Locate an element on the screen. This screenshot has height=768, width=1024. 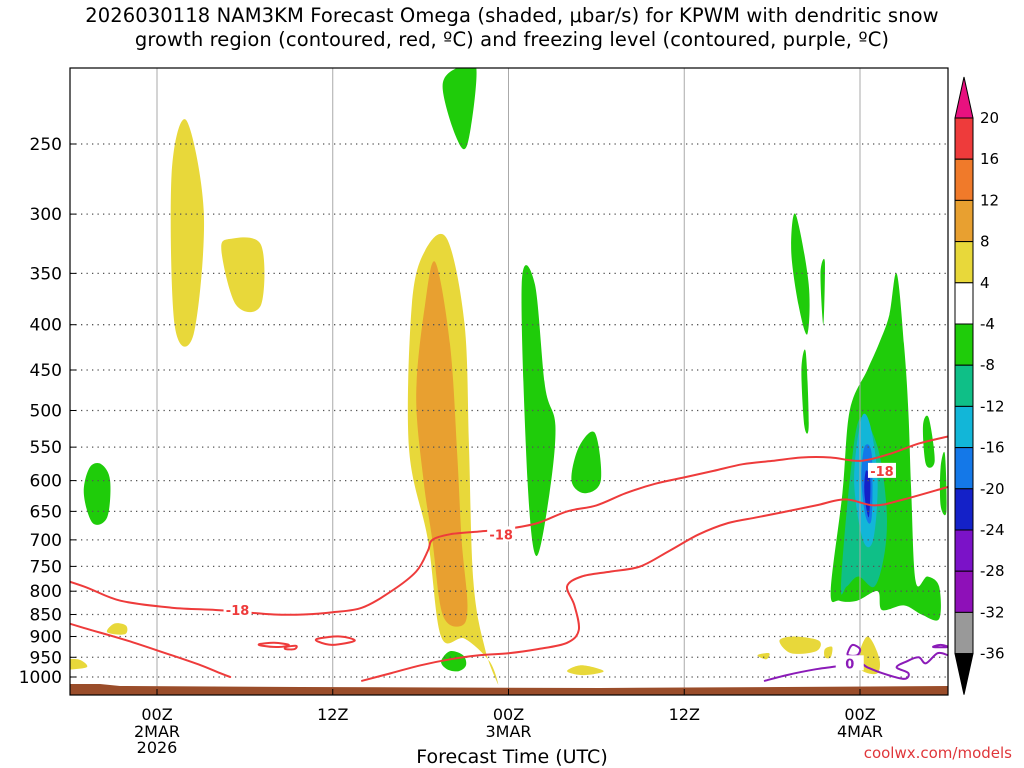
y-tick-label: 550 is located at coordinates (46, 448).